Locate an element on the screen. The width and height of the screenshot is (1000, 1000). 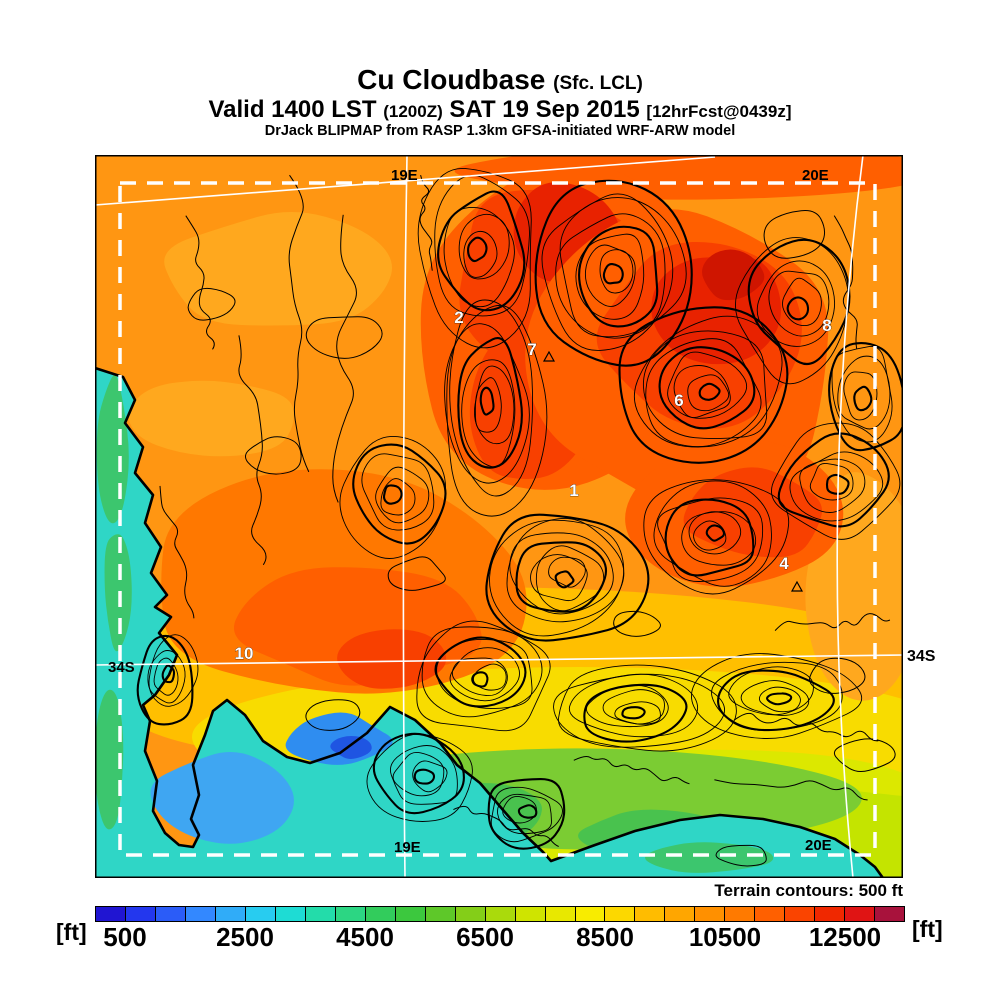
grid-label-19E: 19E is located at coordinates (407, 847).